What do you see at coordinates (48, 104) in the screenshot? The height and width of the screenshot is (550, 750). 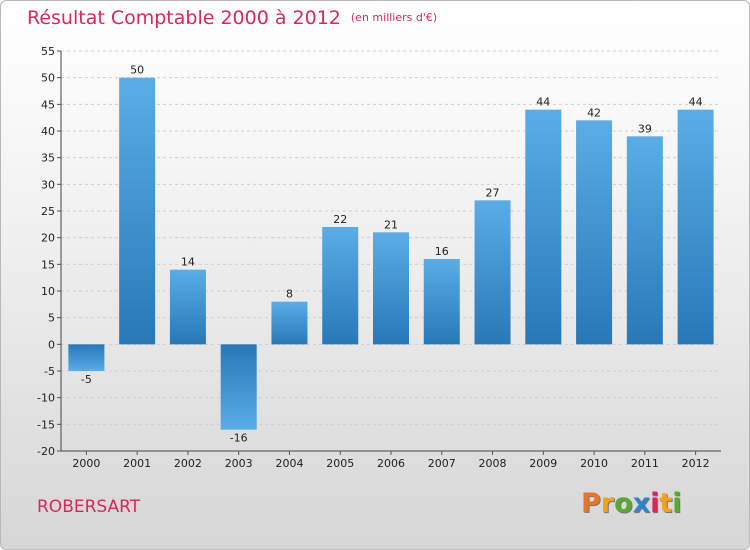 I see `y-tick-label: 45` at bounding box center [48, 104].